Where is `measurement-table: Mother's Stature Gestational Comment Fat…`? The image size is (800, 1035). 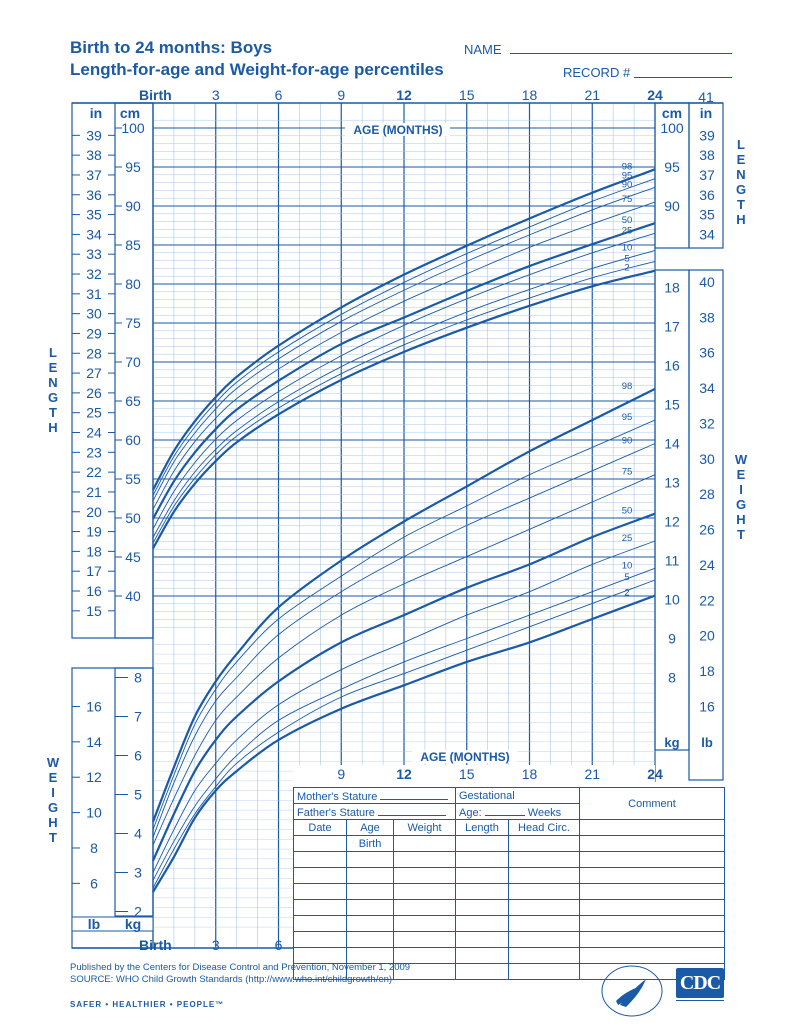
measurement-table: Mother's Stature Gestational Comment Fat… is located at coordinates (509, 883).